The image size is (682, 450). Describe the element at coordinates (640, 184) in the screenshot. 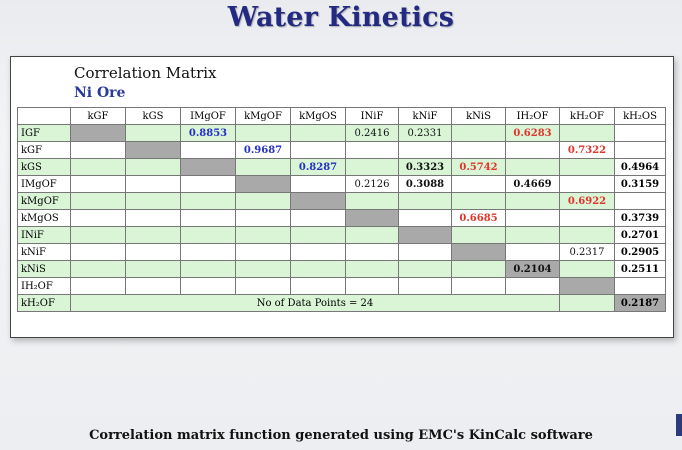

I see `matrix-cell: 0.3159` at that location.